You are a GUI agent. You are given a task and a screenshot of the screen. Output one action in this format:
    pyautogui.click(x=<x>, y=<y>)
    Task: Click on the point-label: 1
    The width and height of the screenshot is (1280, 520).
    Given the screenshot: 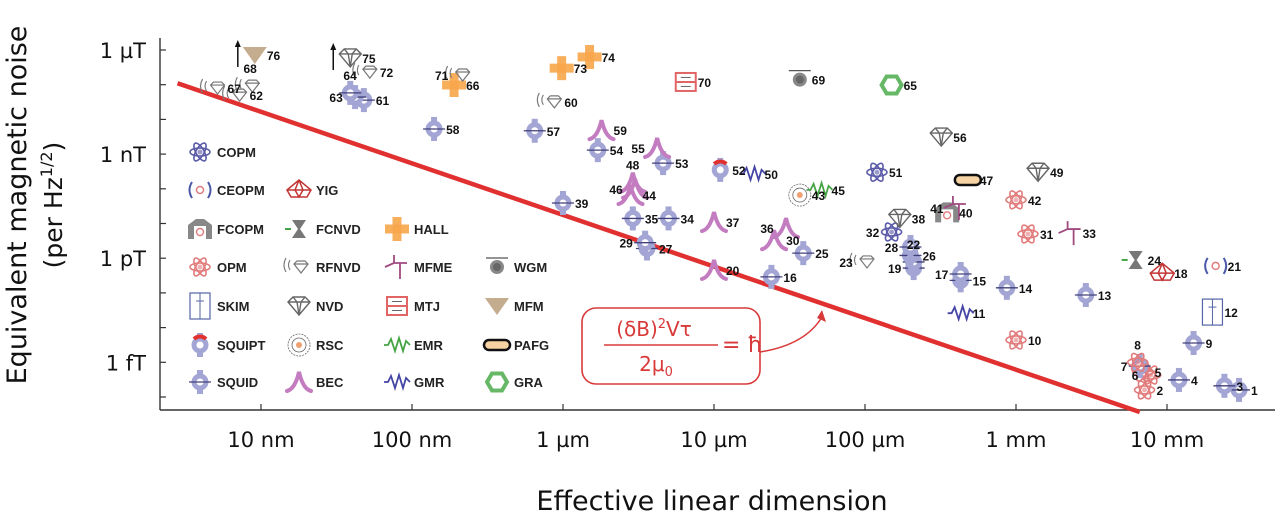 What is the action you would take?
    pyautogui.click(x=1254, y=391)
    